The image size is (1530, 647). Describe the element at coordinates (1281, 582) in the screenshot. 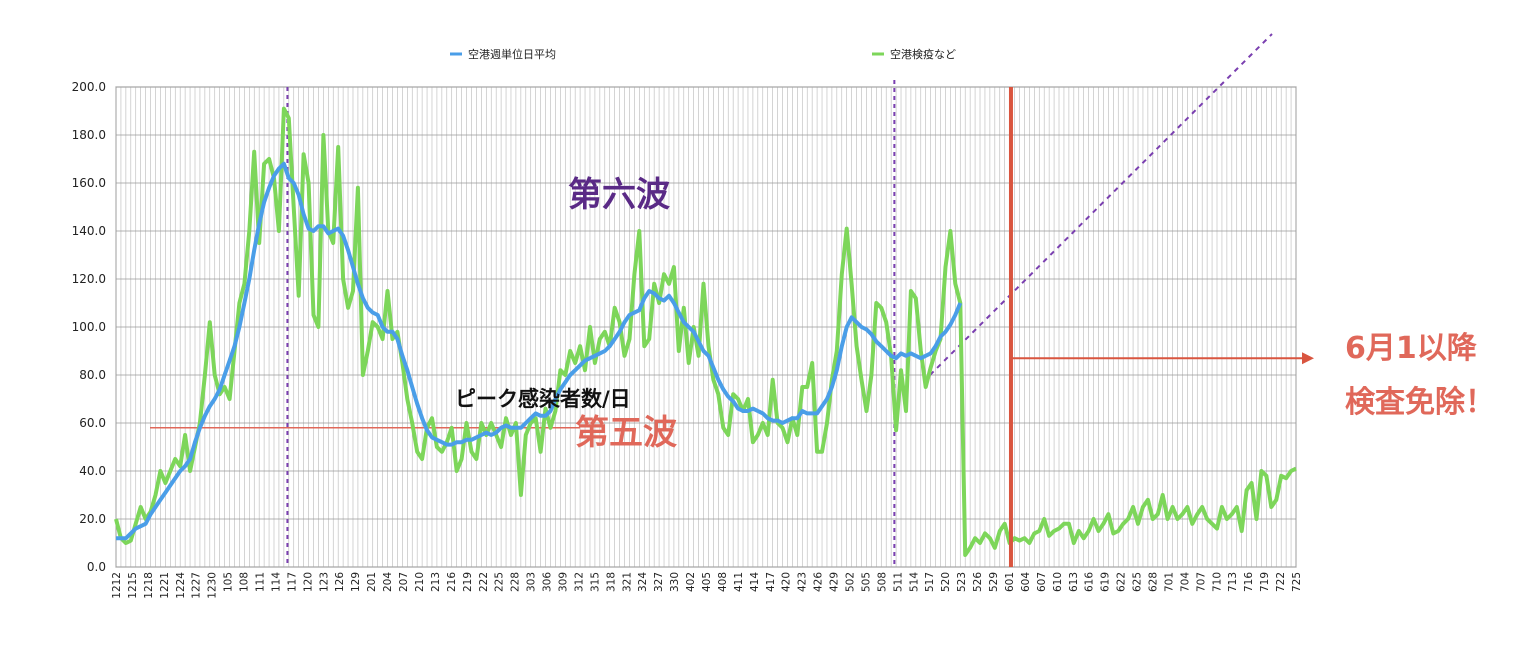

I see `x-tick-label: 722` at that location.